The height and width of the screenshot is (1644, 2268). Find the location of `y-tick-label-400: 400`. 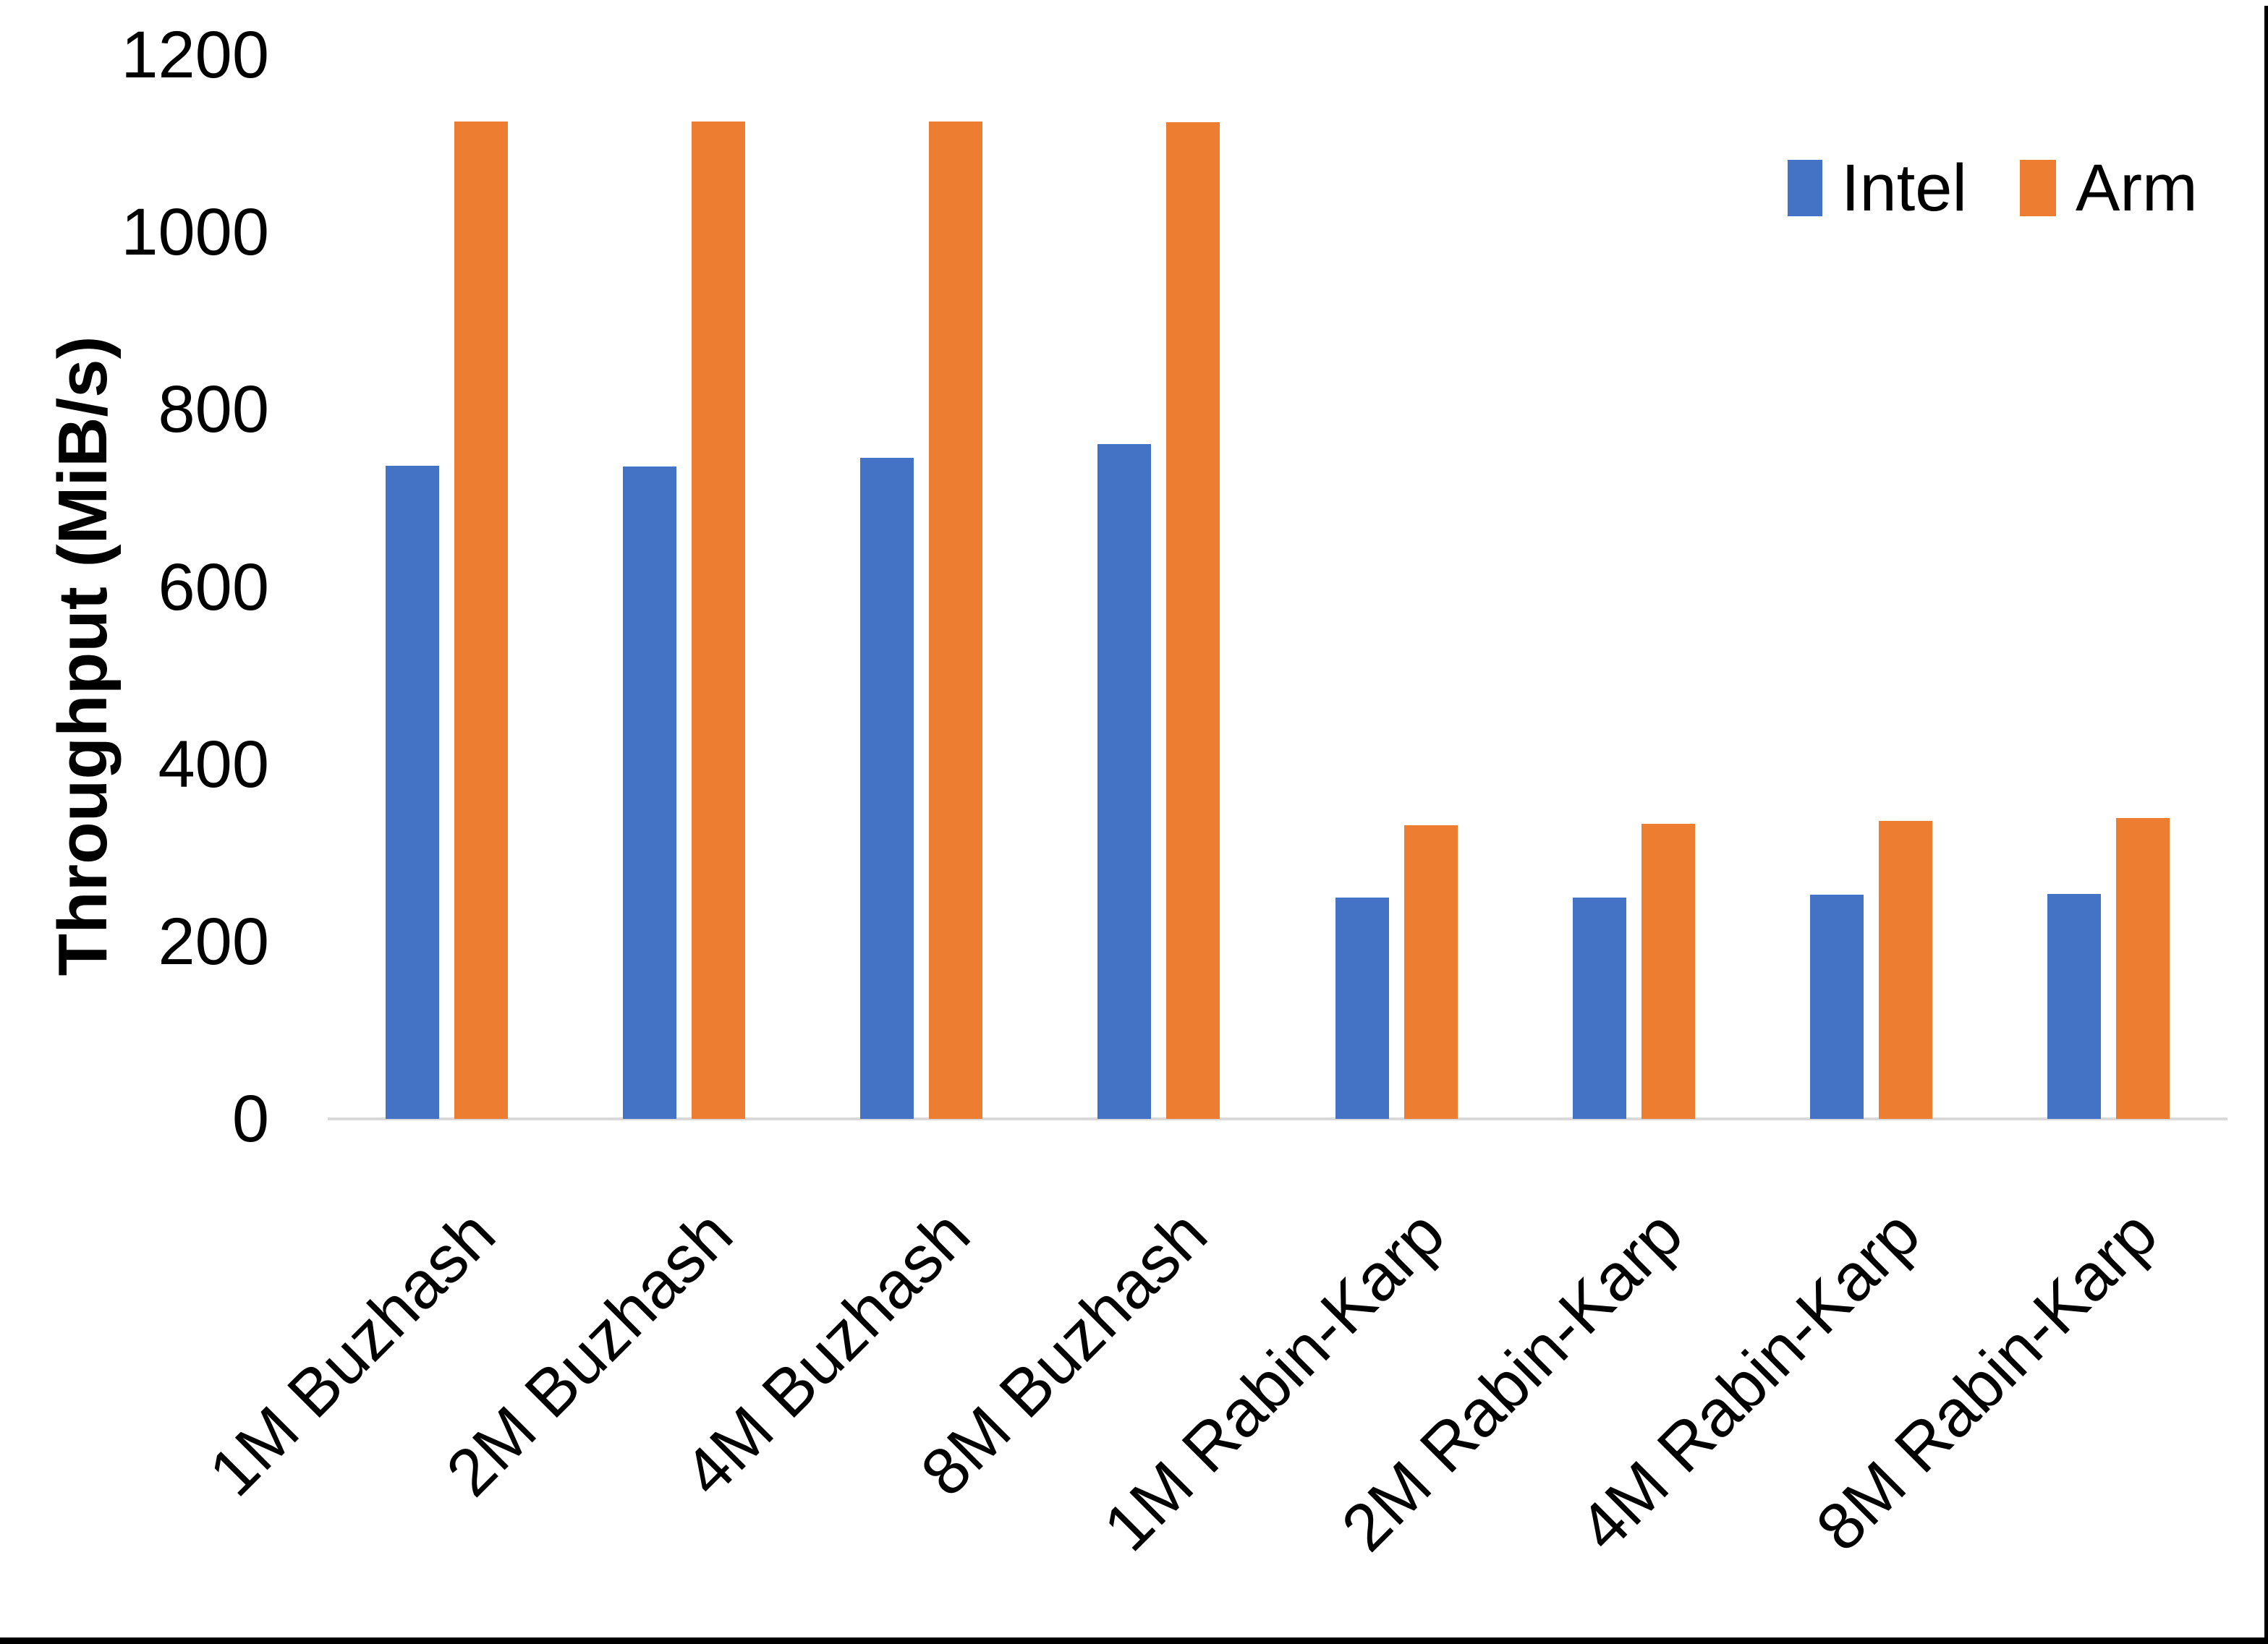

y-tick-label-400: 400 is located at coordinates (214, 764).